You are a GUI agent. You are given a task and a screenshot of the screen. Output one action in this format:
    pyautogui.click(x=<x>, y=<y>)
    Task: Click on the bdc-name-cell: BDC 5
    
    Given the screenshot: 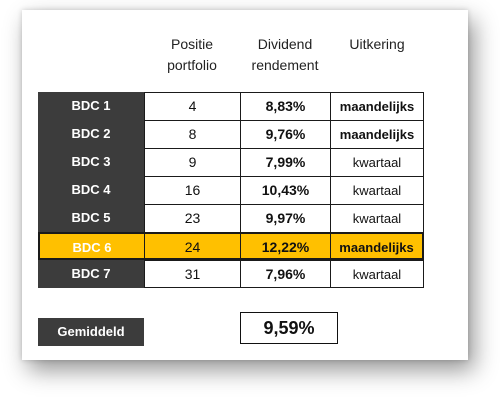 What is the action you would take?
    pyautogui.click(x=91, y=218)
    